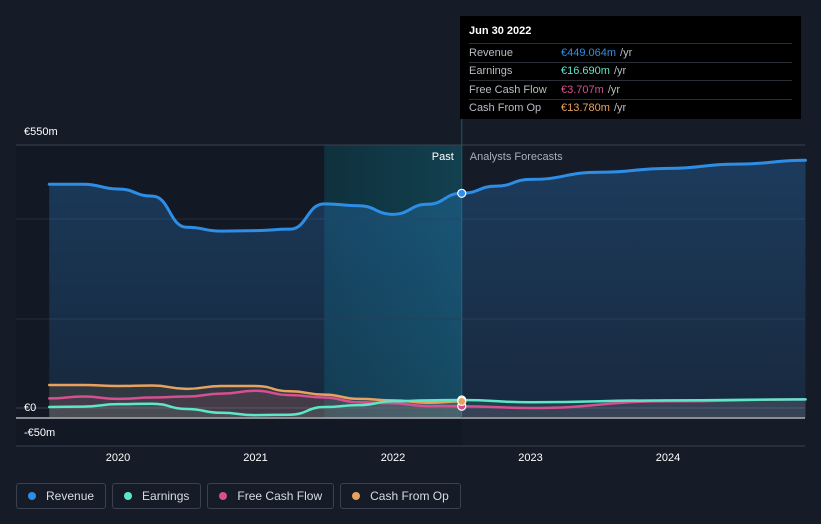 The width and height of the screenshot is (821, 524). What do you see at coordinates (630, 71) in the screenshot?
I see `tooltip-row-earnings: Earnings €16.690m /yr` at bounding box center [630, 71].